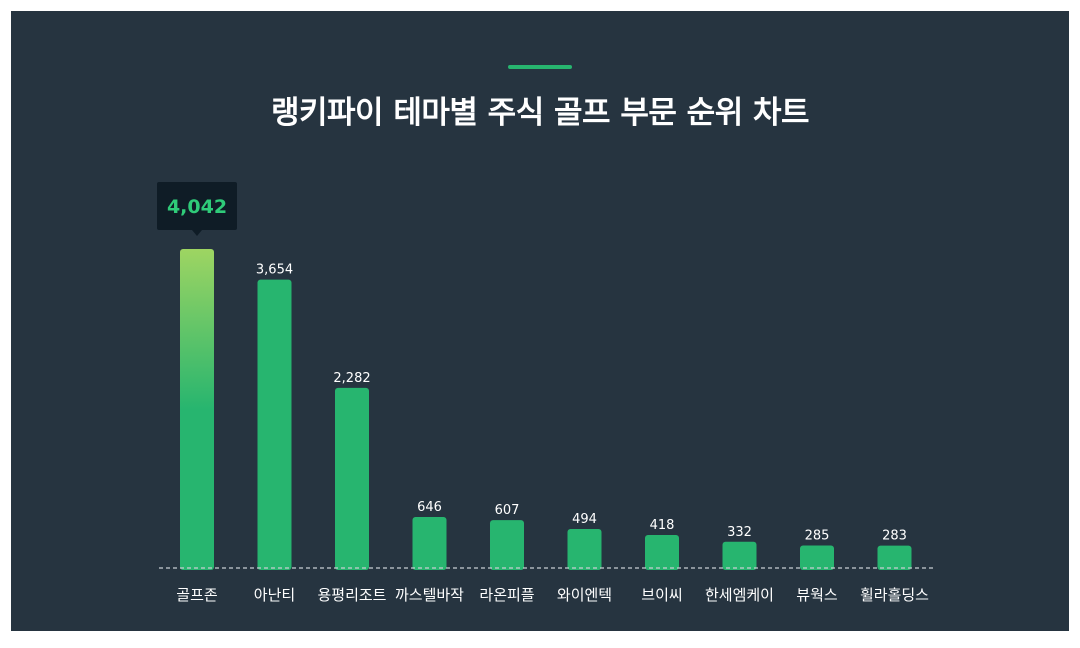 Image resolution: width=1080 pixels, height=648 pixels. Describe the element at coordinates (506, 595) in the screenshot. I see `category-label-5: 라온피플` at that location.